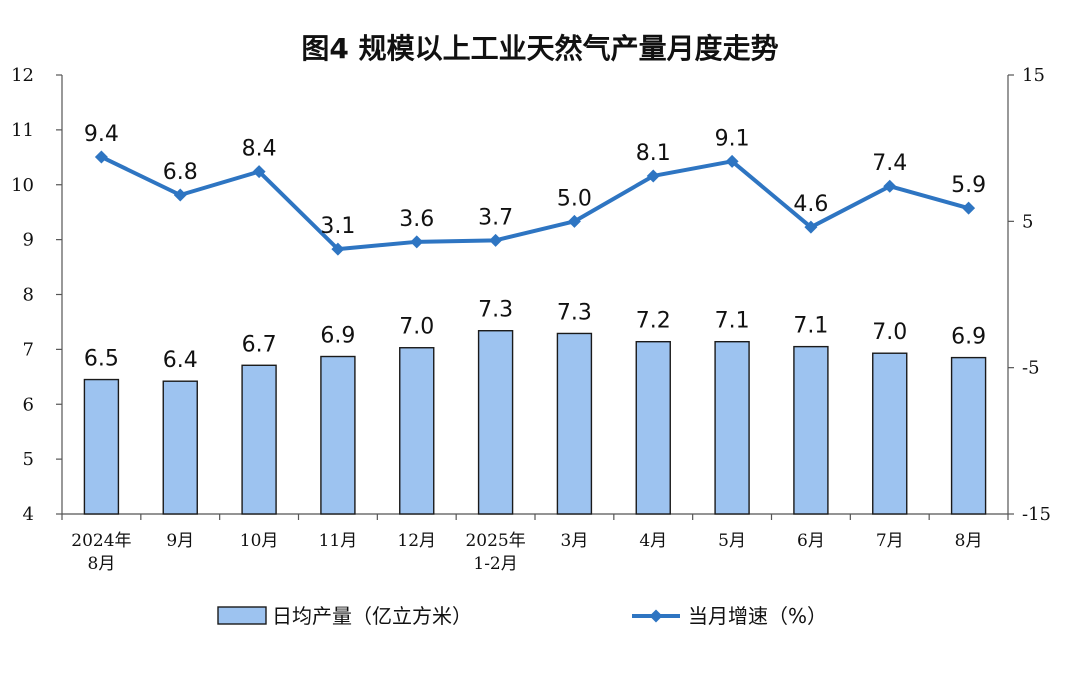 This screenshot has width=1080, height=680. What do you see at coordinates (1027, 221) in the screenshot?
I see `right-tick-label: 5` at bounding box center [1027, 221].